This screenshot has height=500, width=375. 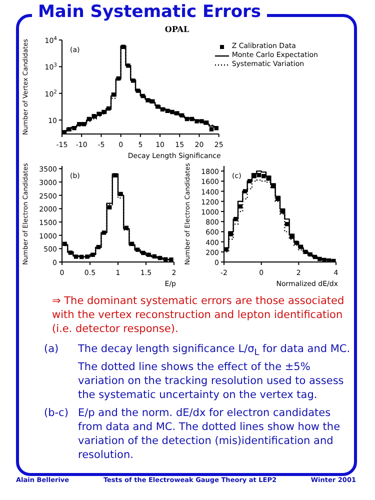 What do you see at coordinates (198, 315) in the screenshot?
I see `text: ⇒ The dominant systematic errors are those associated with the vertex reconstruction and lepton identification (i.e. detector response).` at bounding box center [198, 315].